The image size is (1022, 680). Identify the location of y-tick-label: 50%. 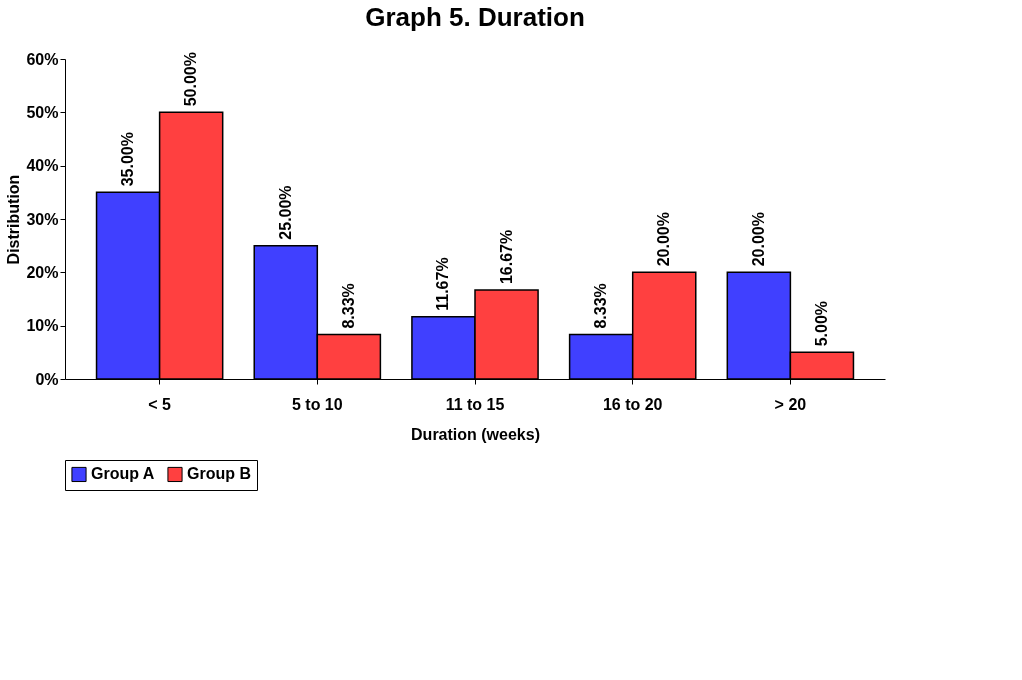
(42, 112).